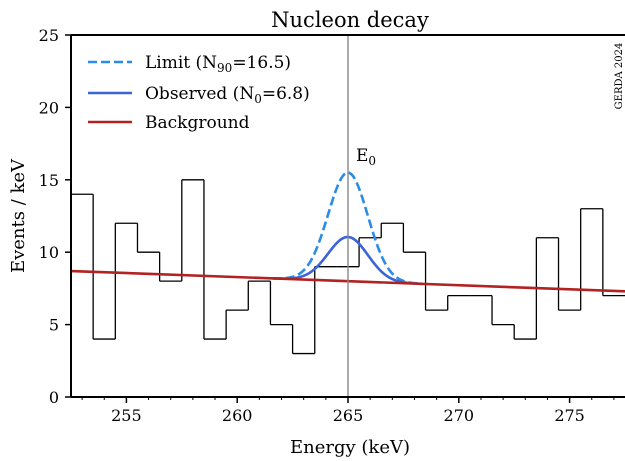  What do you see at coordinates (181, 63) in the screenshot?
I see `legend-label-main: Limit (N` at bounding box center [181, 63].